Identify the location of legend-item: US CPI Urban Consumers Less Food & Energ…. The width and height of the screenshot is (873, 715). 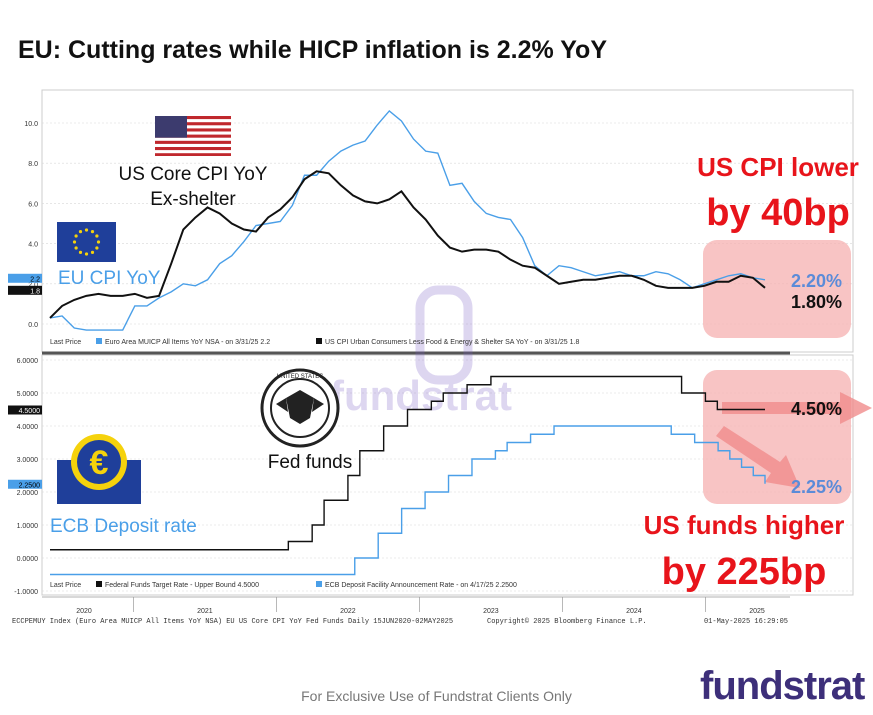
(452, 342).